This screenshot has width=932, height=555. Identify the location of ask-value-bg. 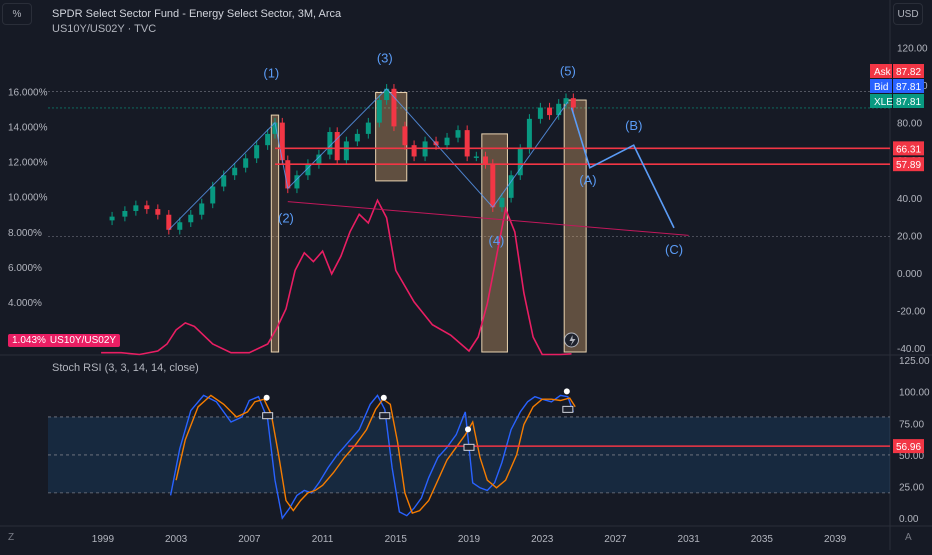
(908, 71).